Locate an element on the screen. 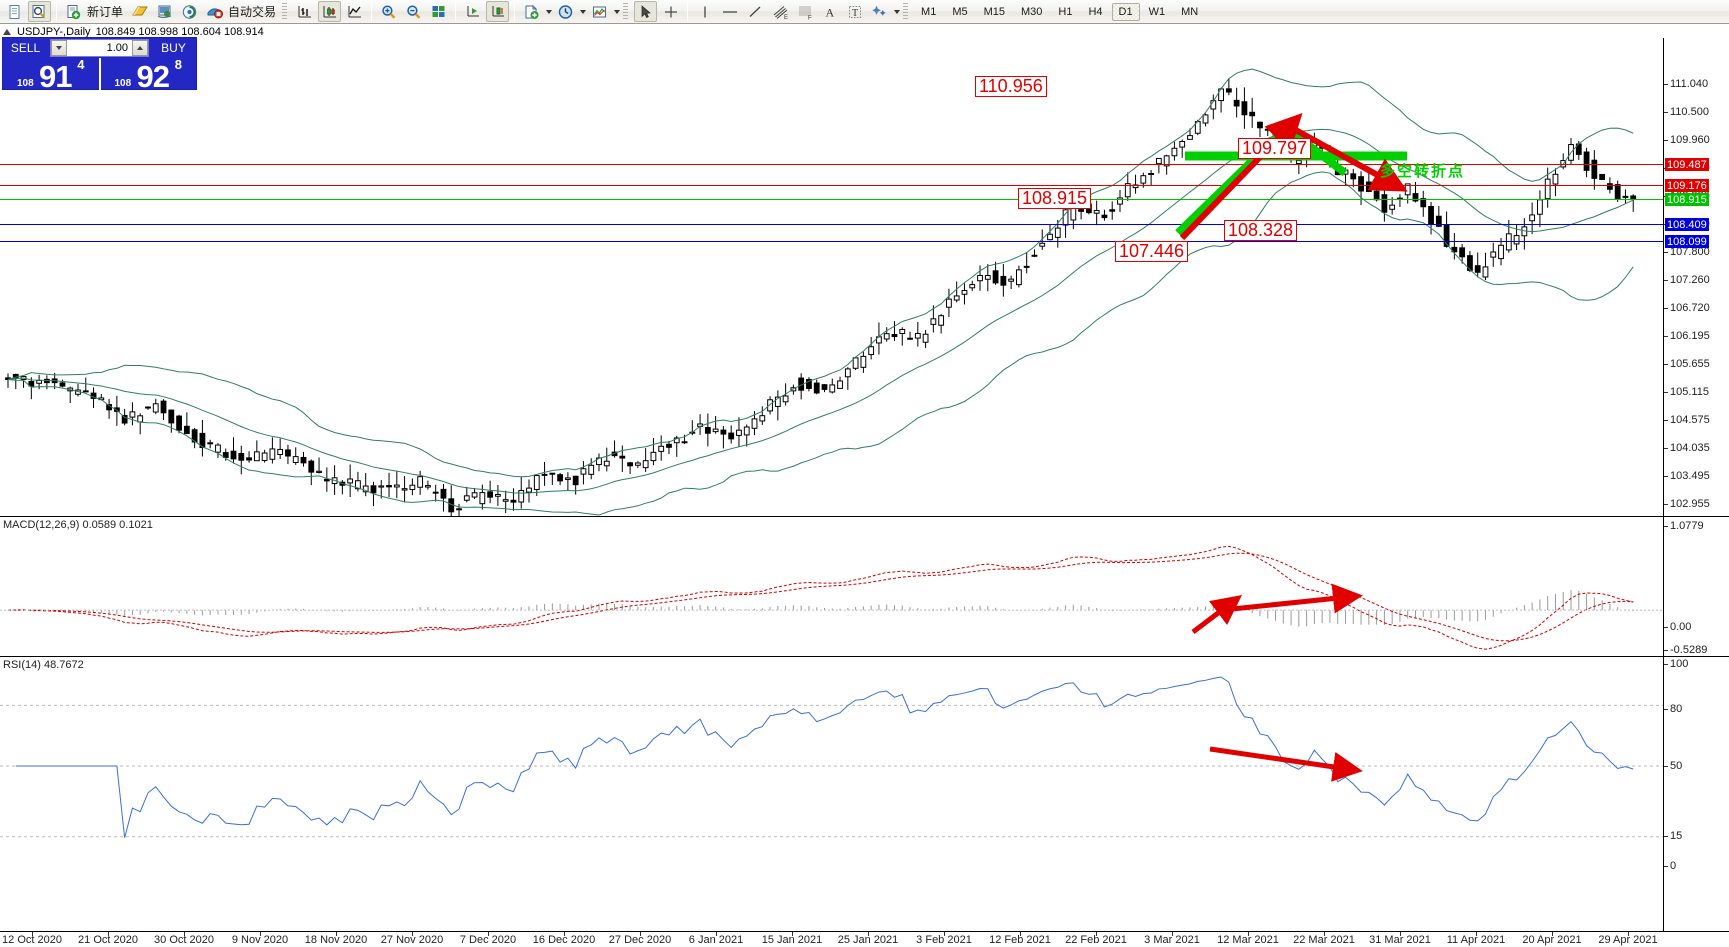 This screenshot has height=947, width=1729. zoom-in-icon is located at coordinates (388, 11).